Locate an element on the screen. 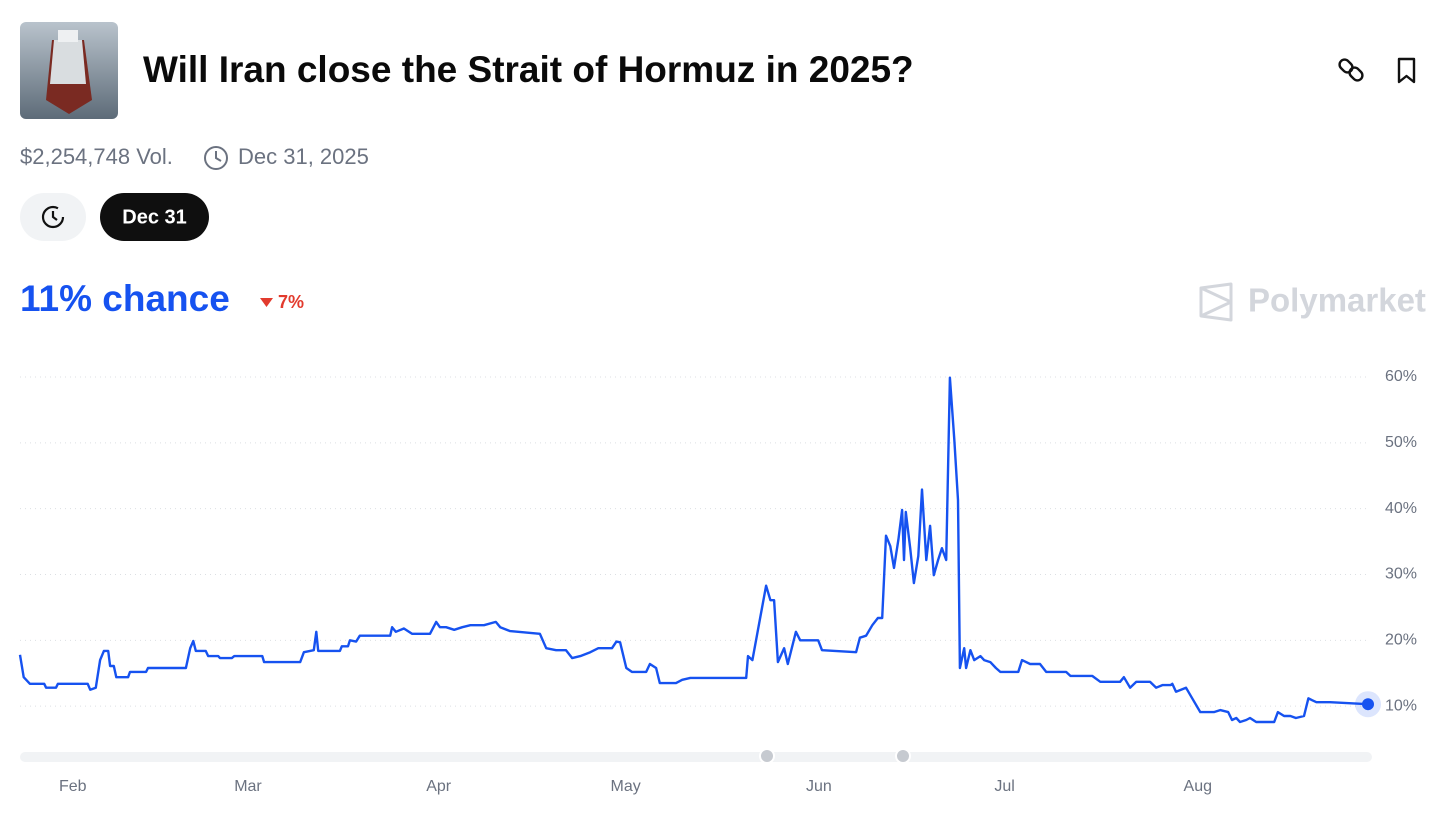  range-scrollbar is located at coordinates (696, 756).